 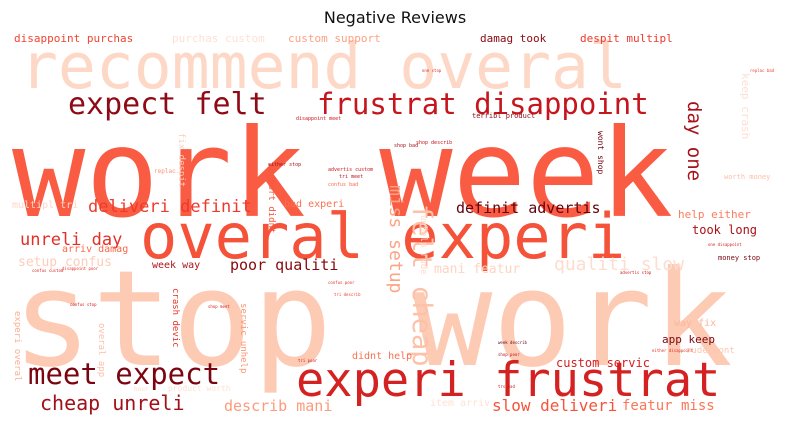 What do you see at coordinates (383, 236) in the screenshot?
I see `word-overal-experi: overal experi` at bounding box center [383, 236].